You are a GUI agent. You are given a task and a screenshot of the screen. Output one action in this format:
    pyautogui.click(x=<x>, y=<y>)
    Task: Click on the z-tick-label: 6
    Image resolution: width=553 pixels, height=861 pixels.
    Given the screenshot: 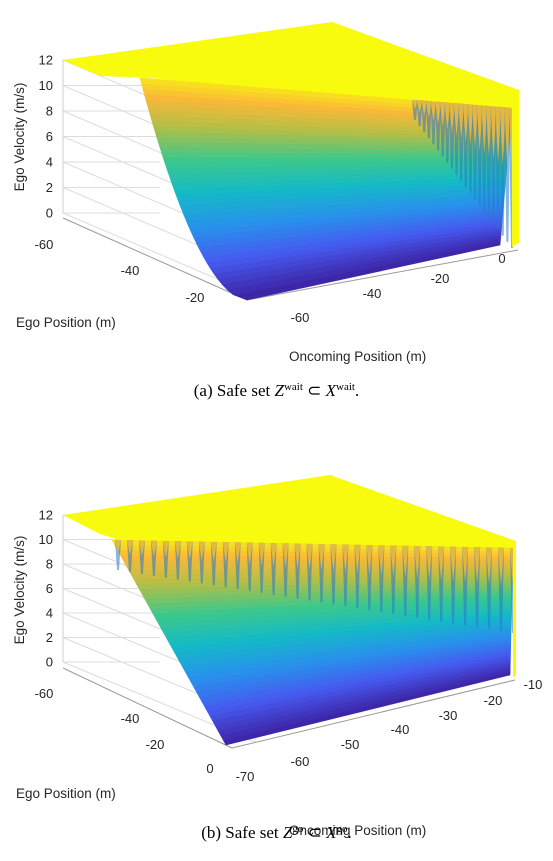 What is the action you would take?
    pyautogui.click(x=49, y=588)
    